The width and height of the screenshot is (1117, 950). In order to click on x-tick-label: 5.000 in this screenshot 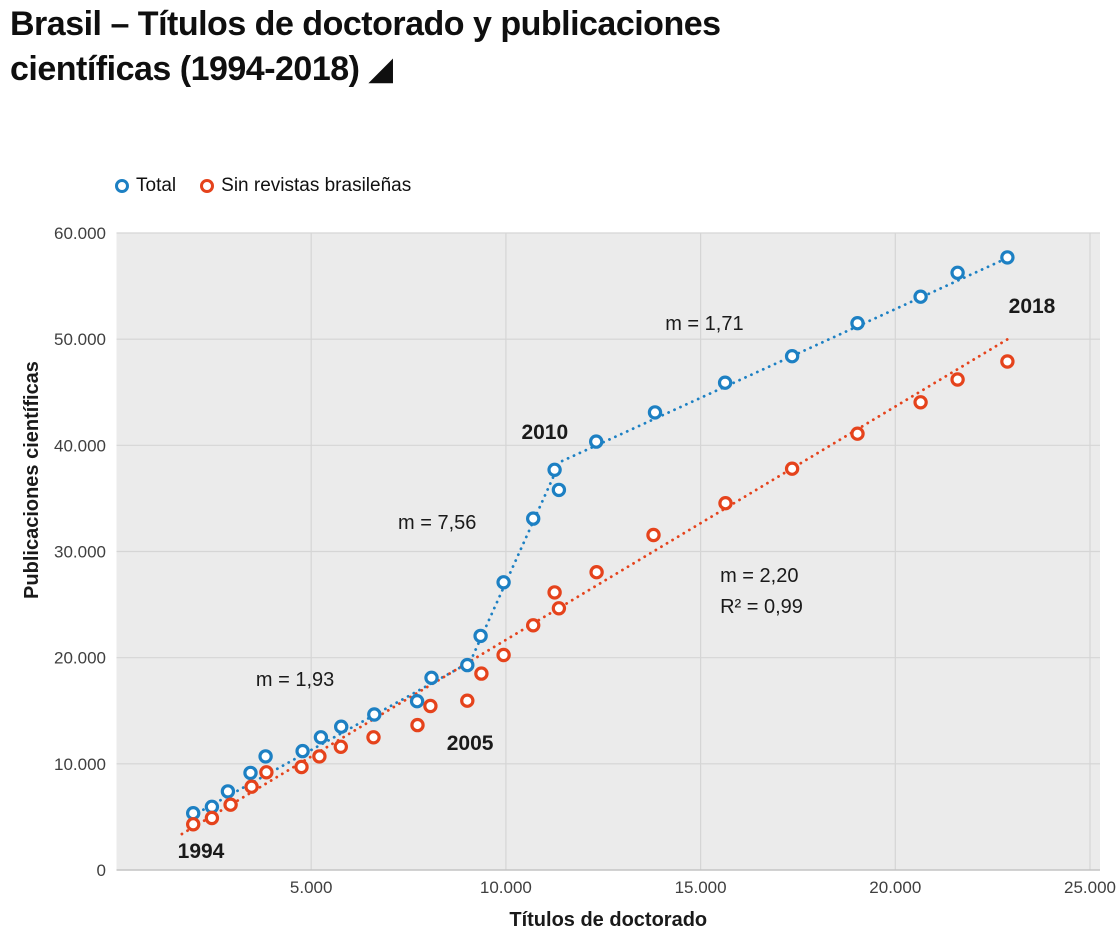, I will do `click(311, 887)`.